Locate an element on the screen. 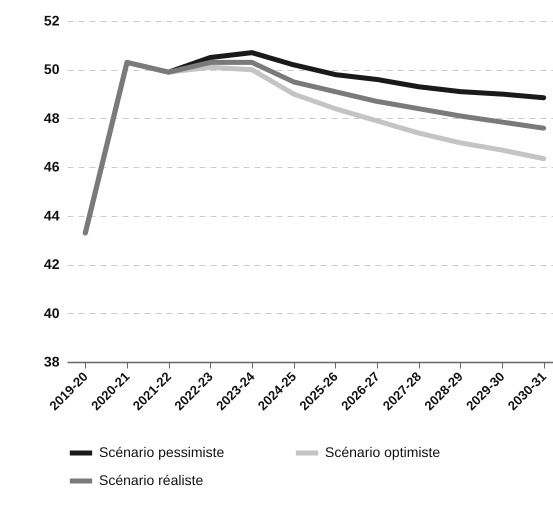 Image resolution: width=553 pixels, height=513 pixels. legend-label: Scénario réaliste is located at coordinates (151, 480).